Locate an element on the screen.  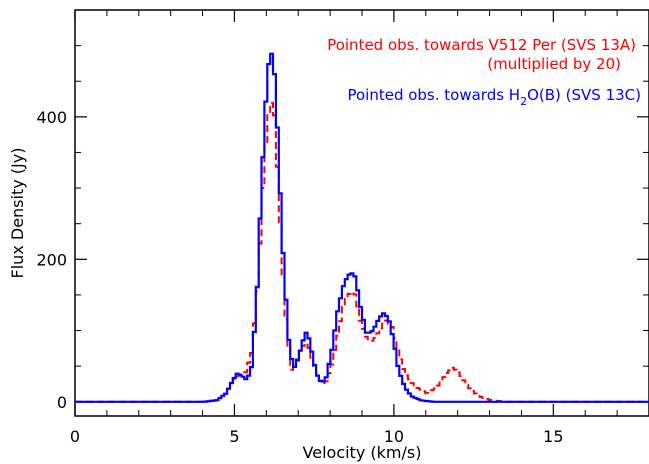
x-axis-label: Velocity (km/s) is located at coordinates (362, 452).